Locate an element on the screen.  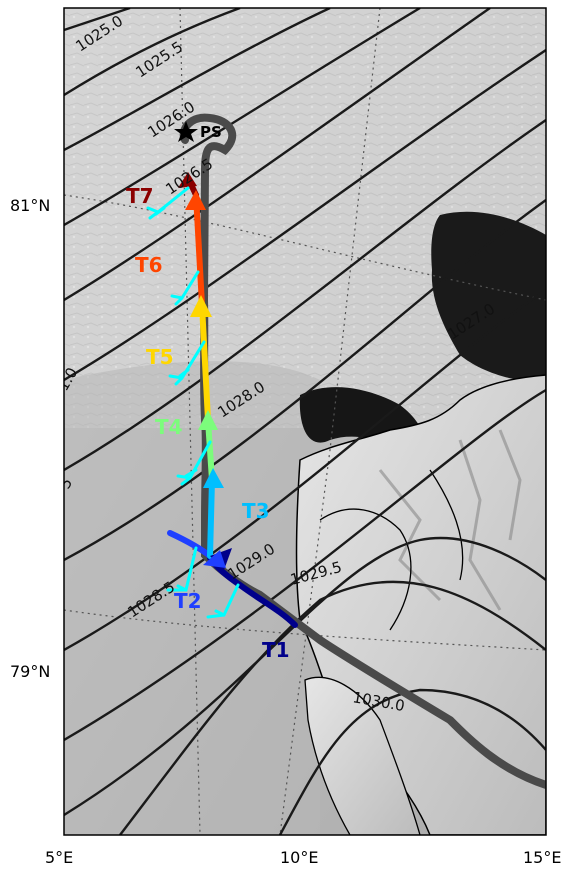
segment-tracks is located at coordinates (232, 401).